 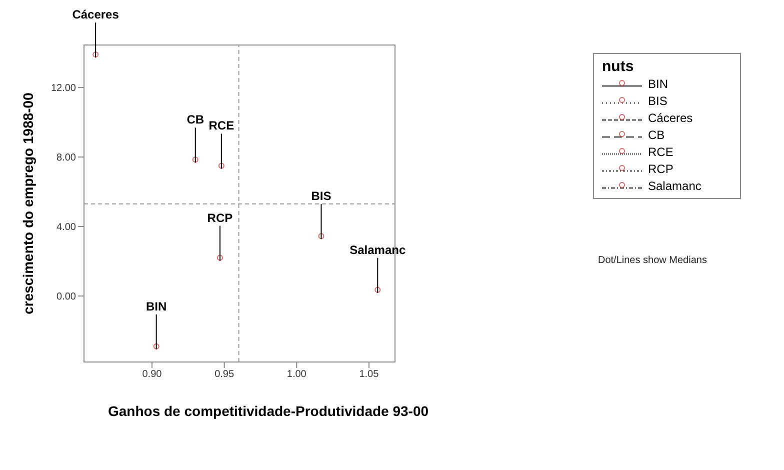 What do you see at coordinates (268, 411) in the screenshot?
I see `x-axis-title: Ganhos de competitividade-Produtividade 93-00` at bounding box center [268, 411].